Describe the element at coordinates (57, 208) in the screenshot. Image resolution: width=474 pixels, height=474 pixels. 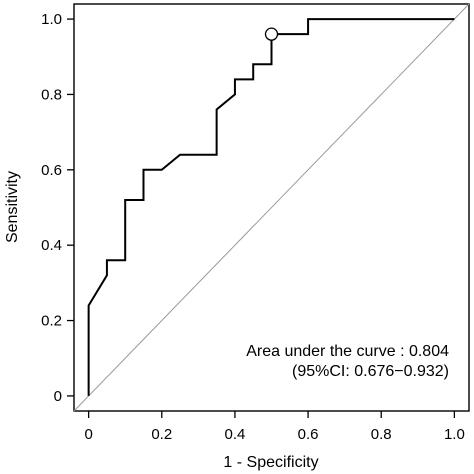
I see `y-axis-ticks: 0 0.2 0.4 0.6 0.8 1.0` at that location.